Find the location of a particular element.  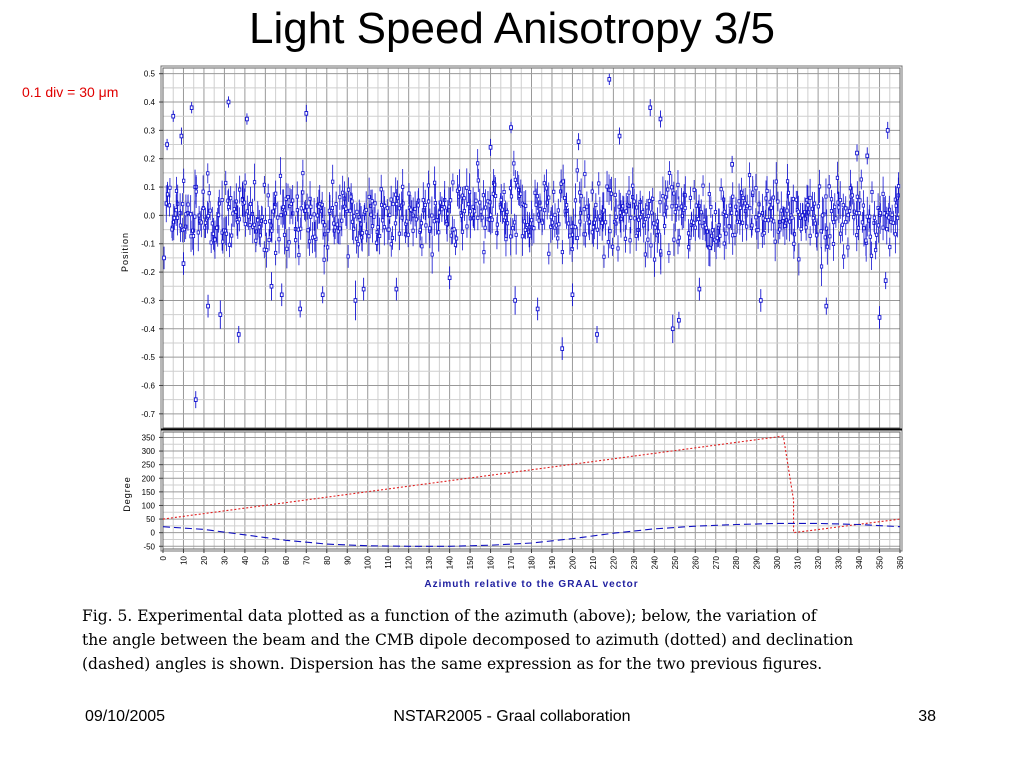

xtick-label: 160 is located at coordinates (491, 562).